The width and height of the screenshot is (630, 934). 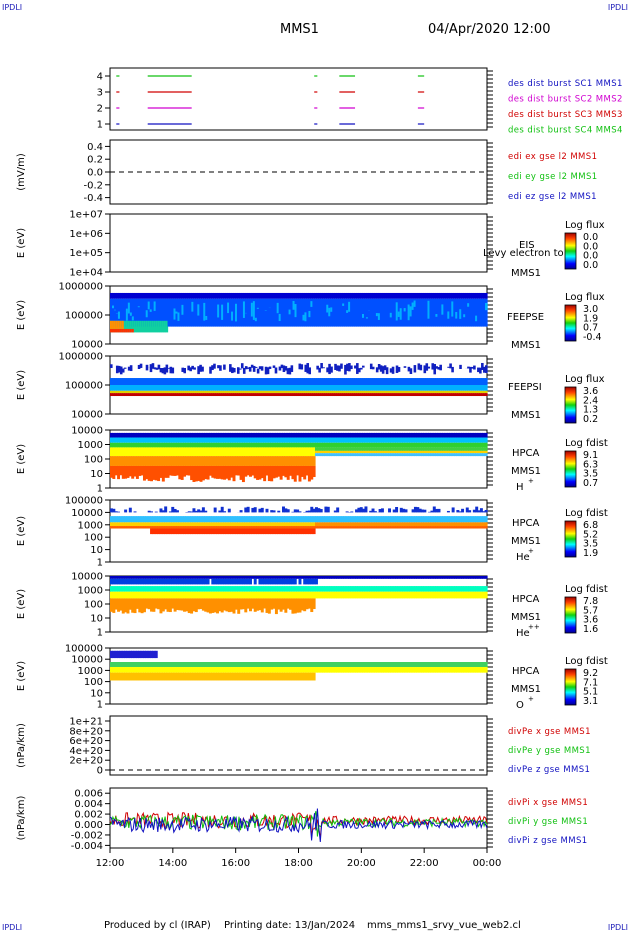 What do you see at coordinates (565, 84) in the screenshot?
I see `burst-panel-legend-item: des dist burst SC1 MMS1` at bounding box center [565, 84].